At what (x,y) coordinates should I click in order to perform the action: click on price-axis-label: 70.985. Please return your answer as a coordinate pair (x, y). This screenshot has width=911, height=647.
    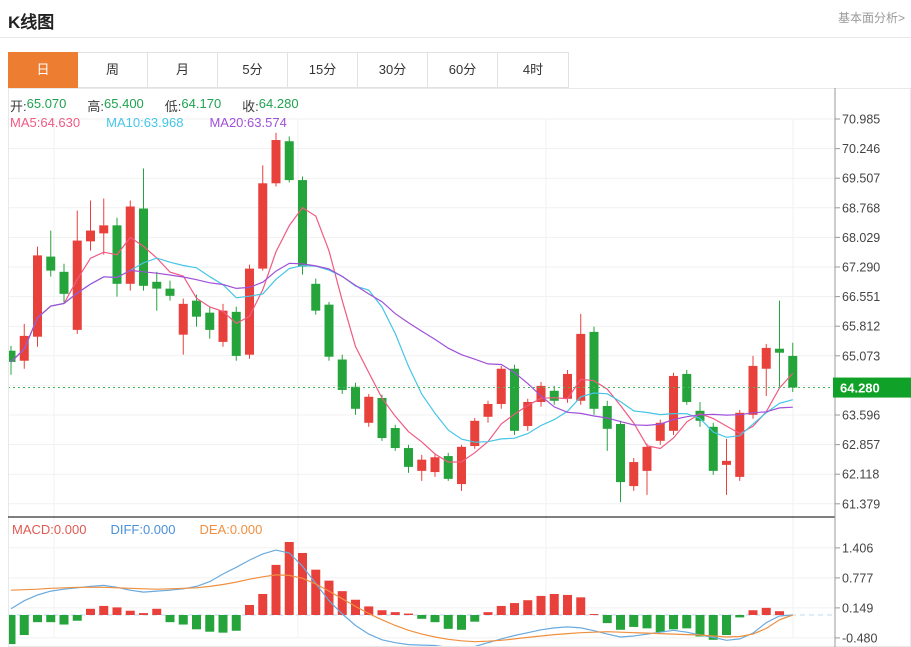
    Looking at the image, I should click on (861, 120).